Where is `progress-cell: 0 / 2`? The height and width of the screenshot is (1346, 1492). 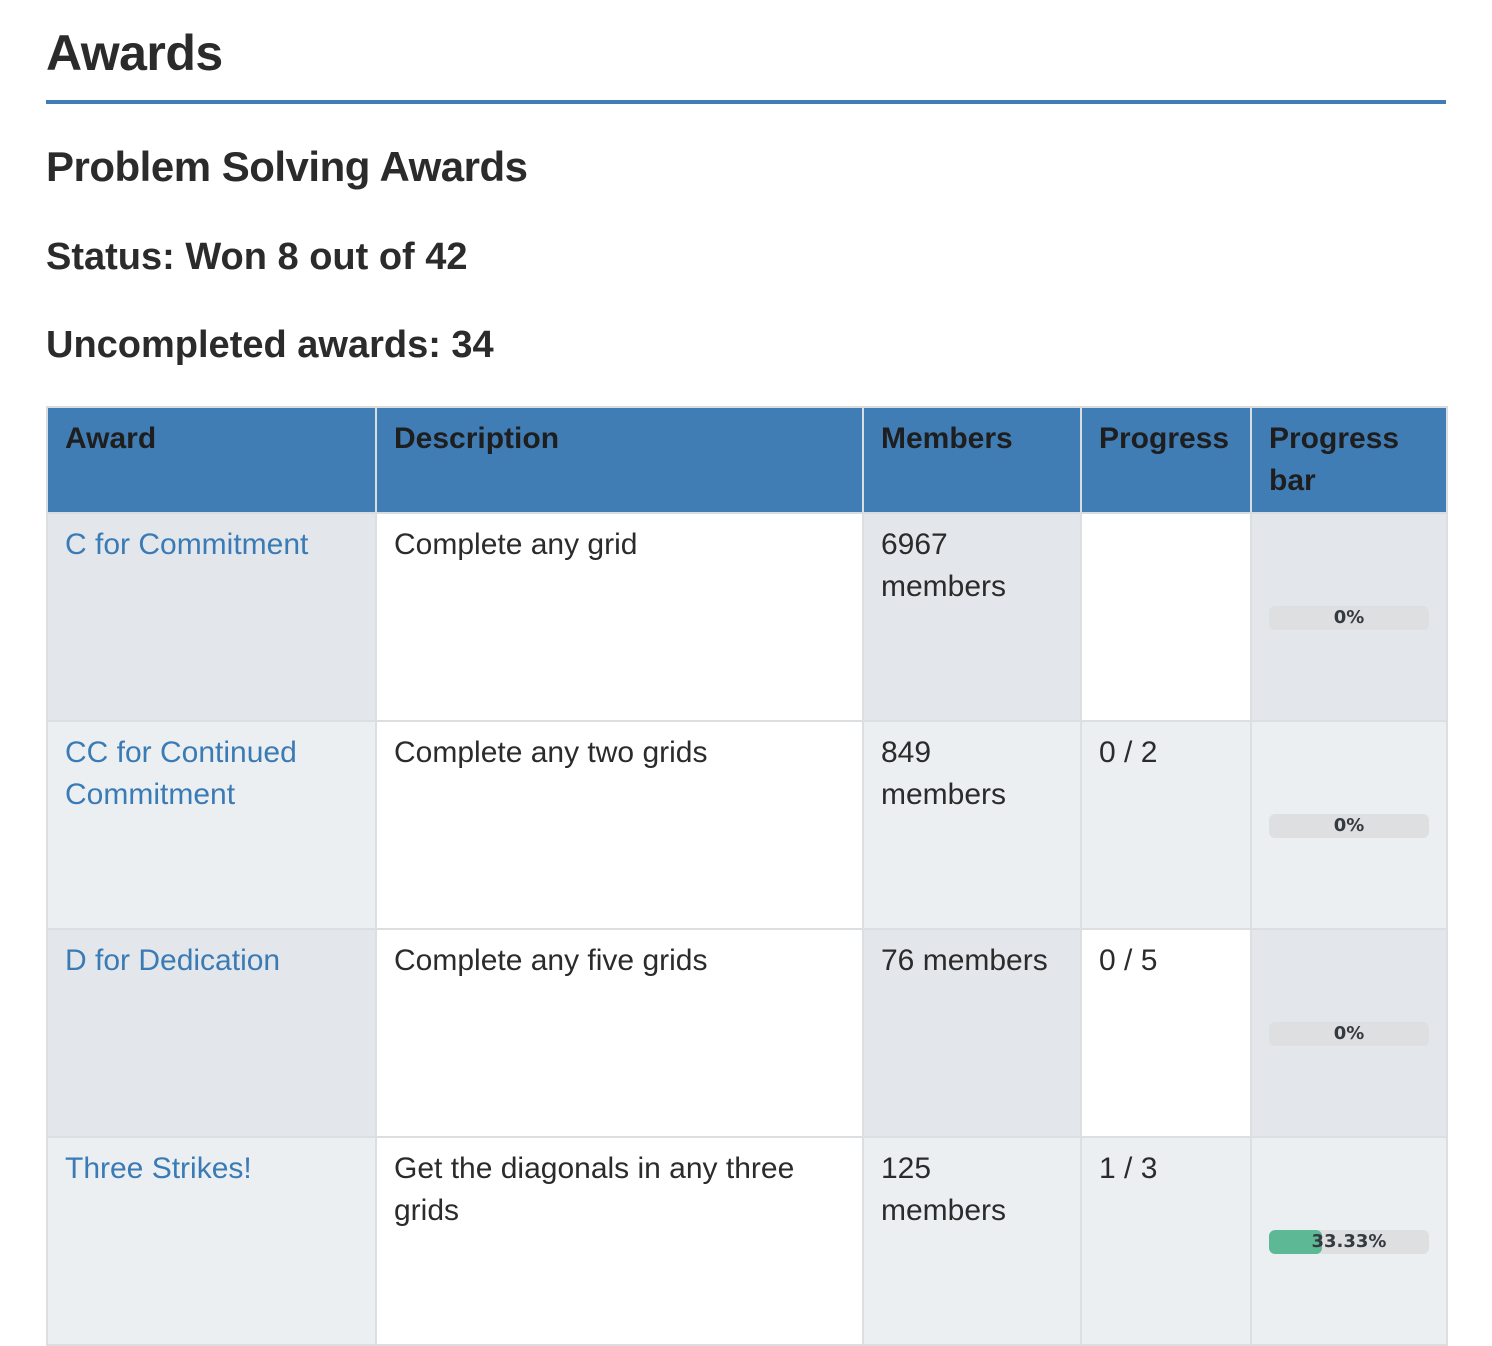 progress-cell: 0 / 2 is located at coordinates (1166, 825).